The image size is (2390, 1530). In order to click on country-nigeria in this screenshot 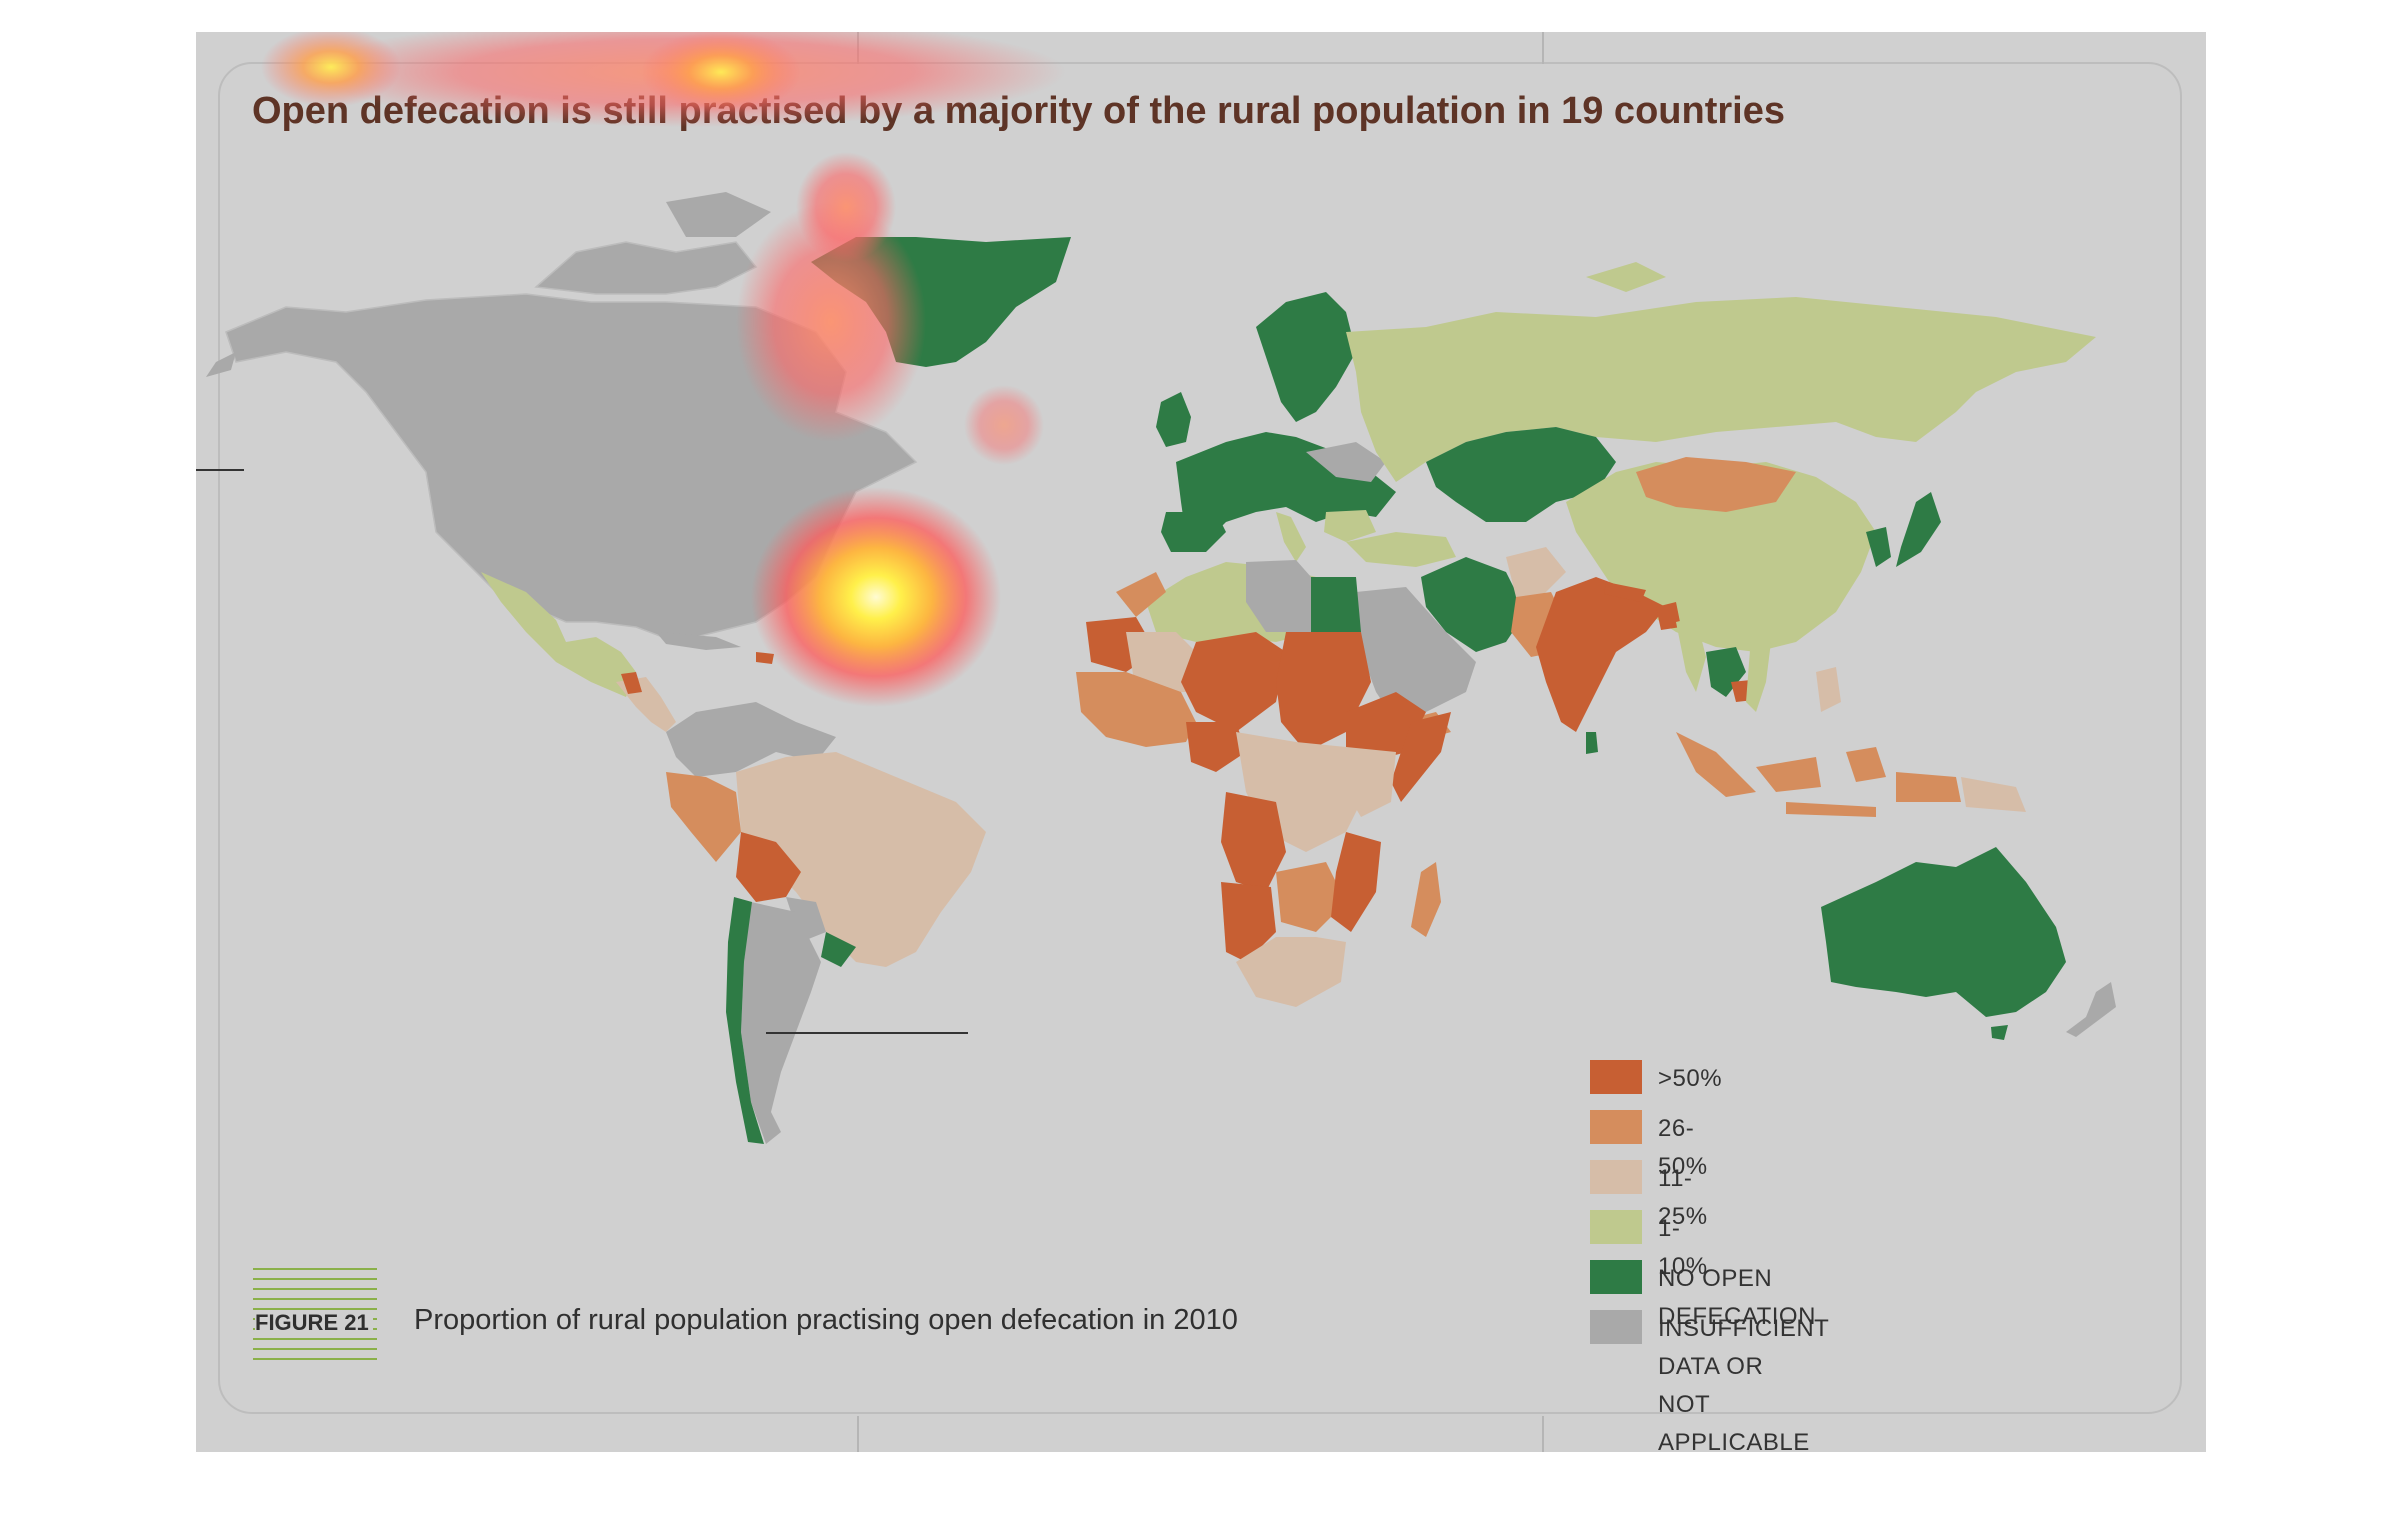, I will do `click(1216, 747)`.